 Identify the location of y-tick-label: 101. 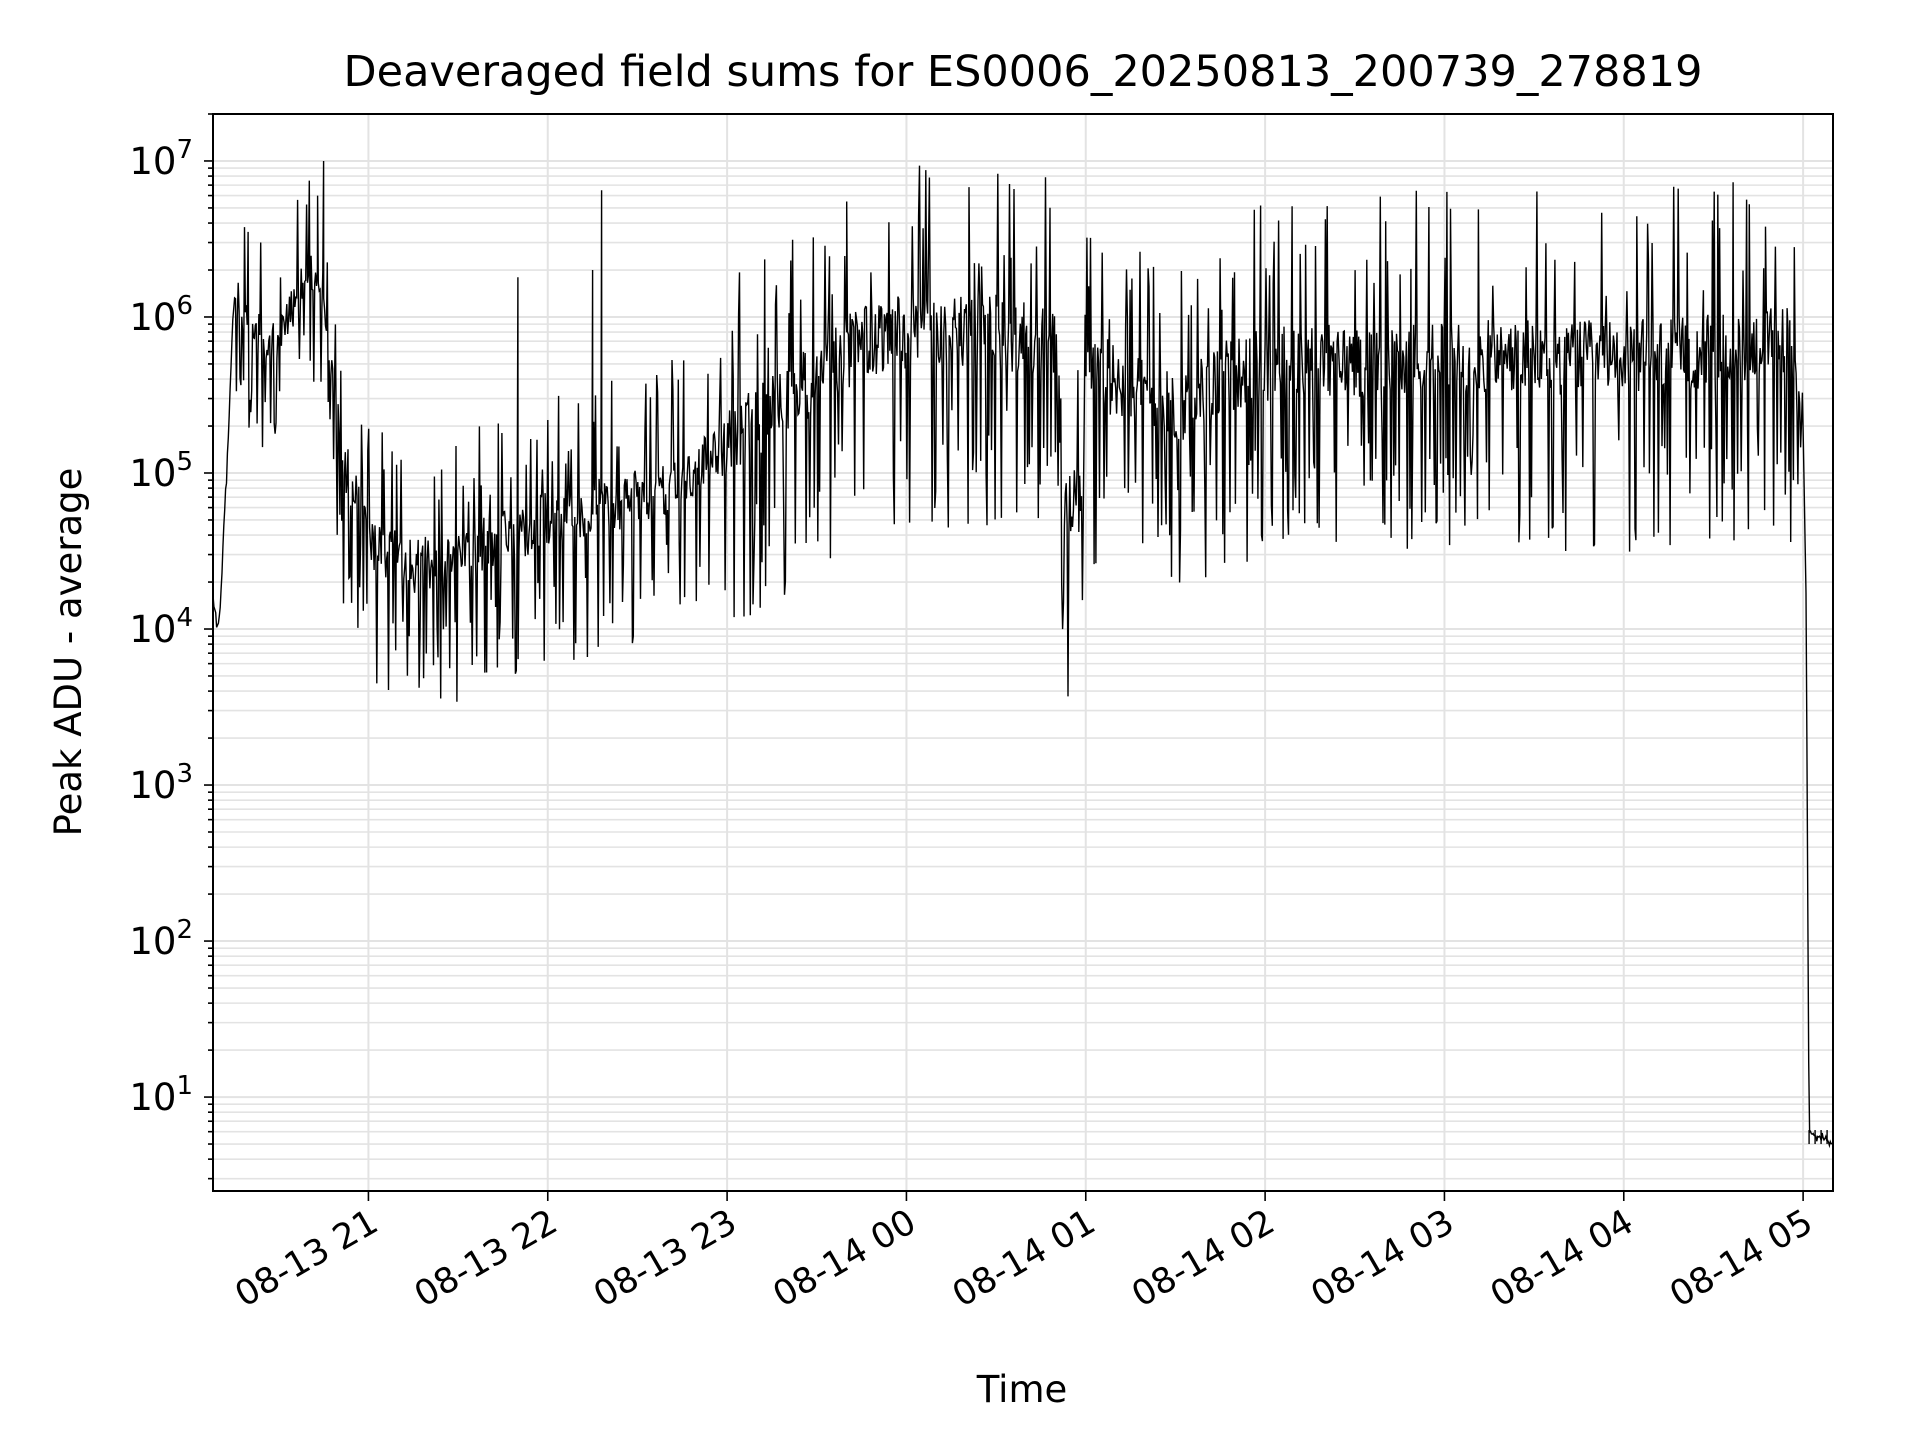
(161, 1095).